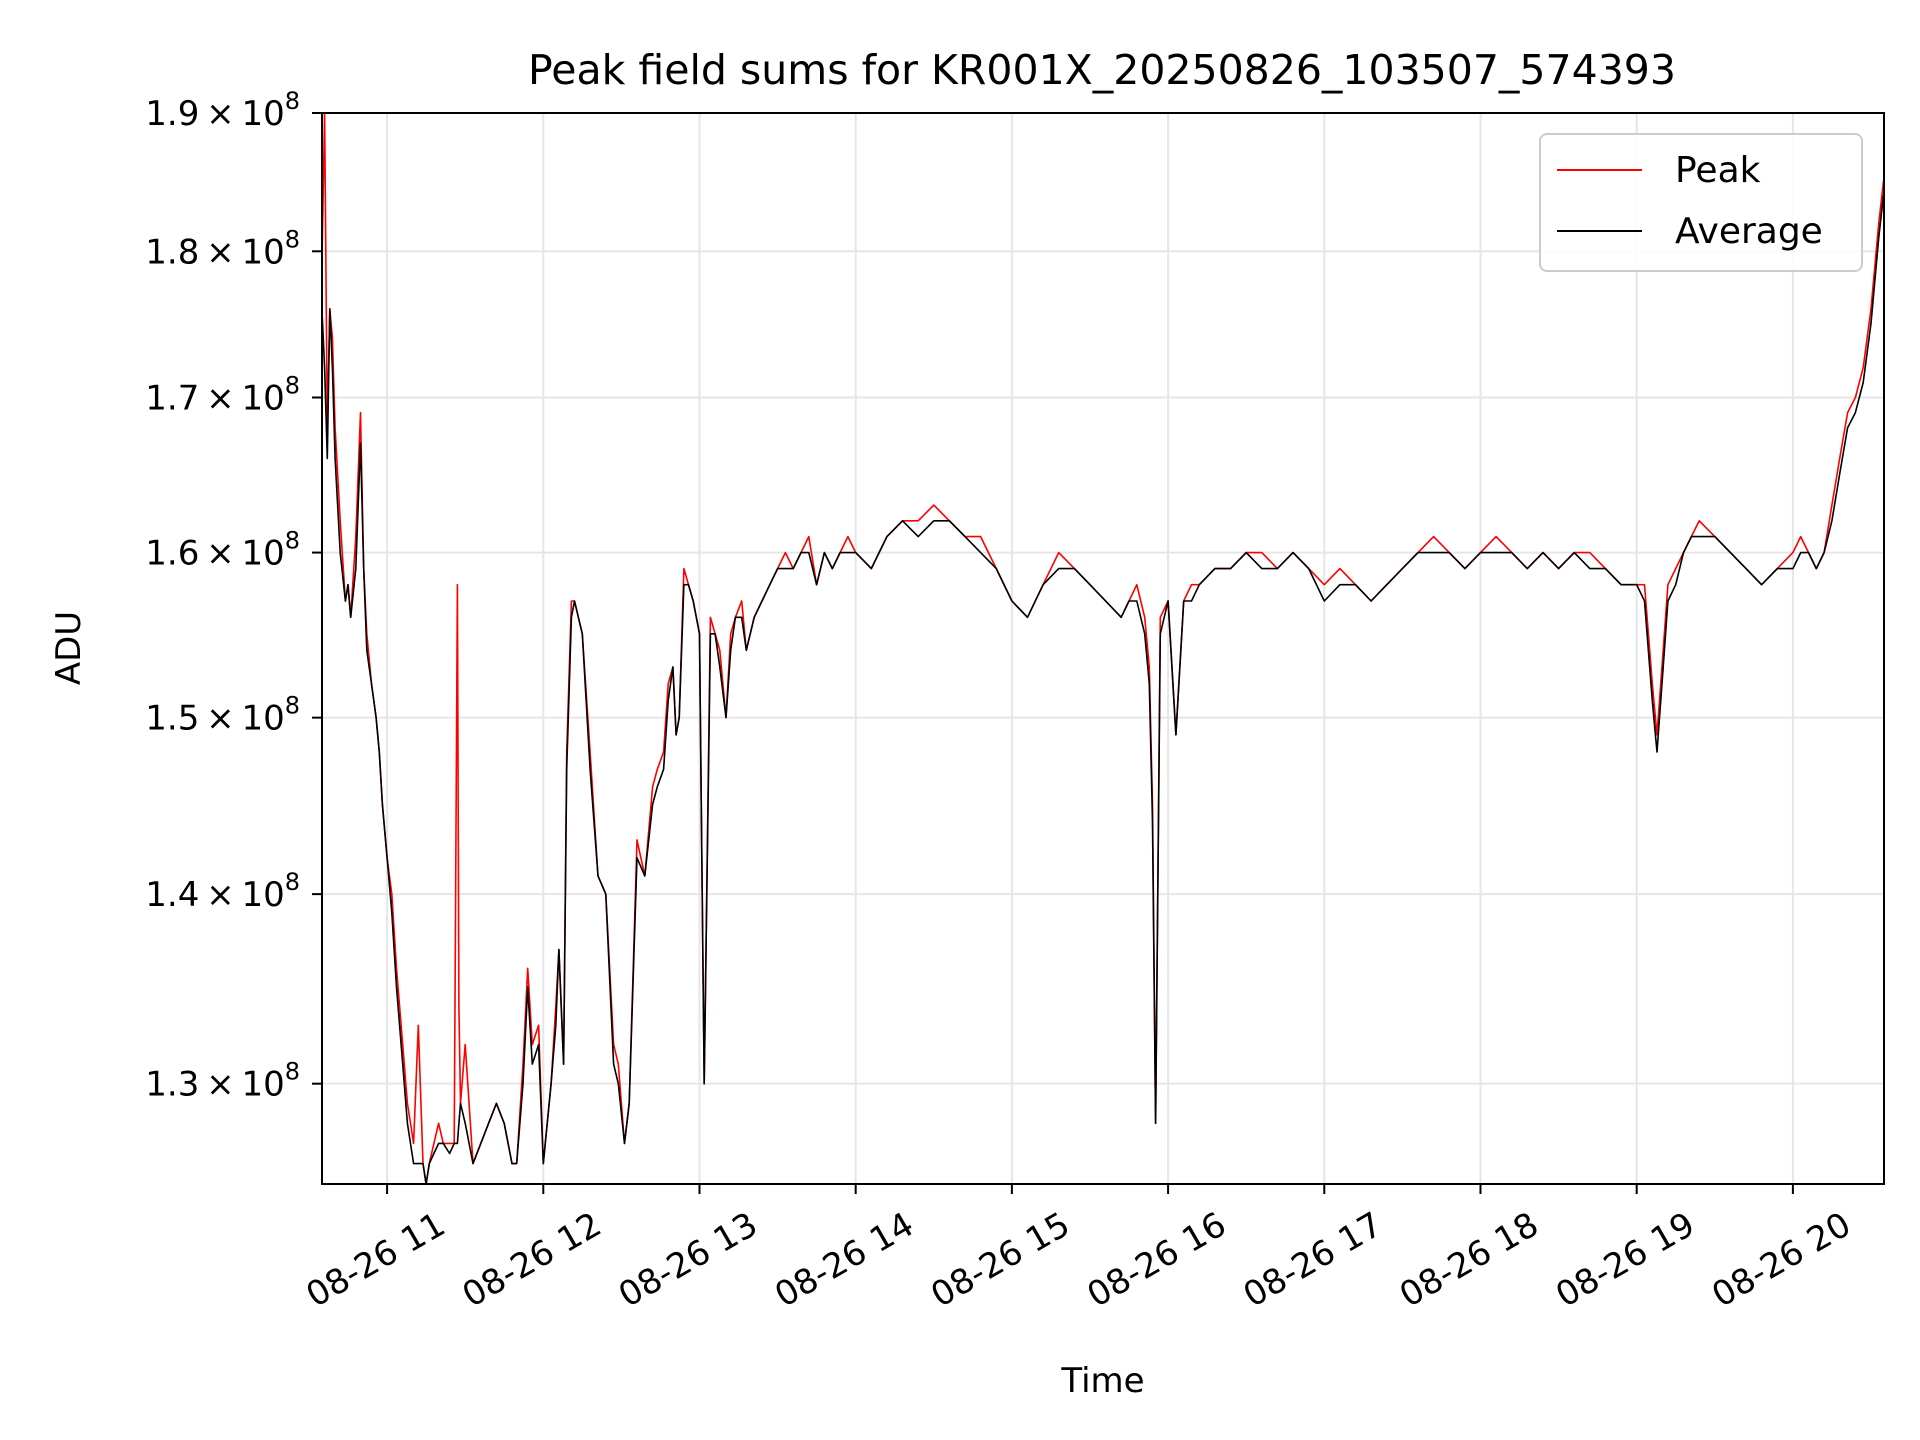  I want to click on y-tick-mantissa: 1.3, so click(172, 1085).